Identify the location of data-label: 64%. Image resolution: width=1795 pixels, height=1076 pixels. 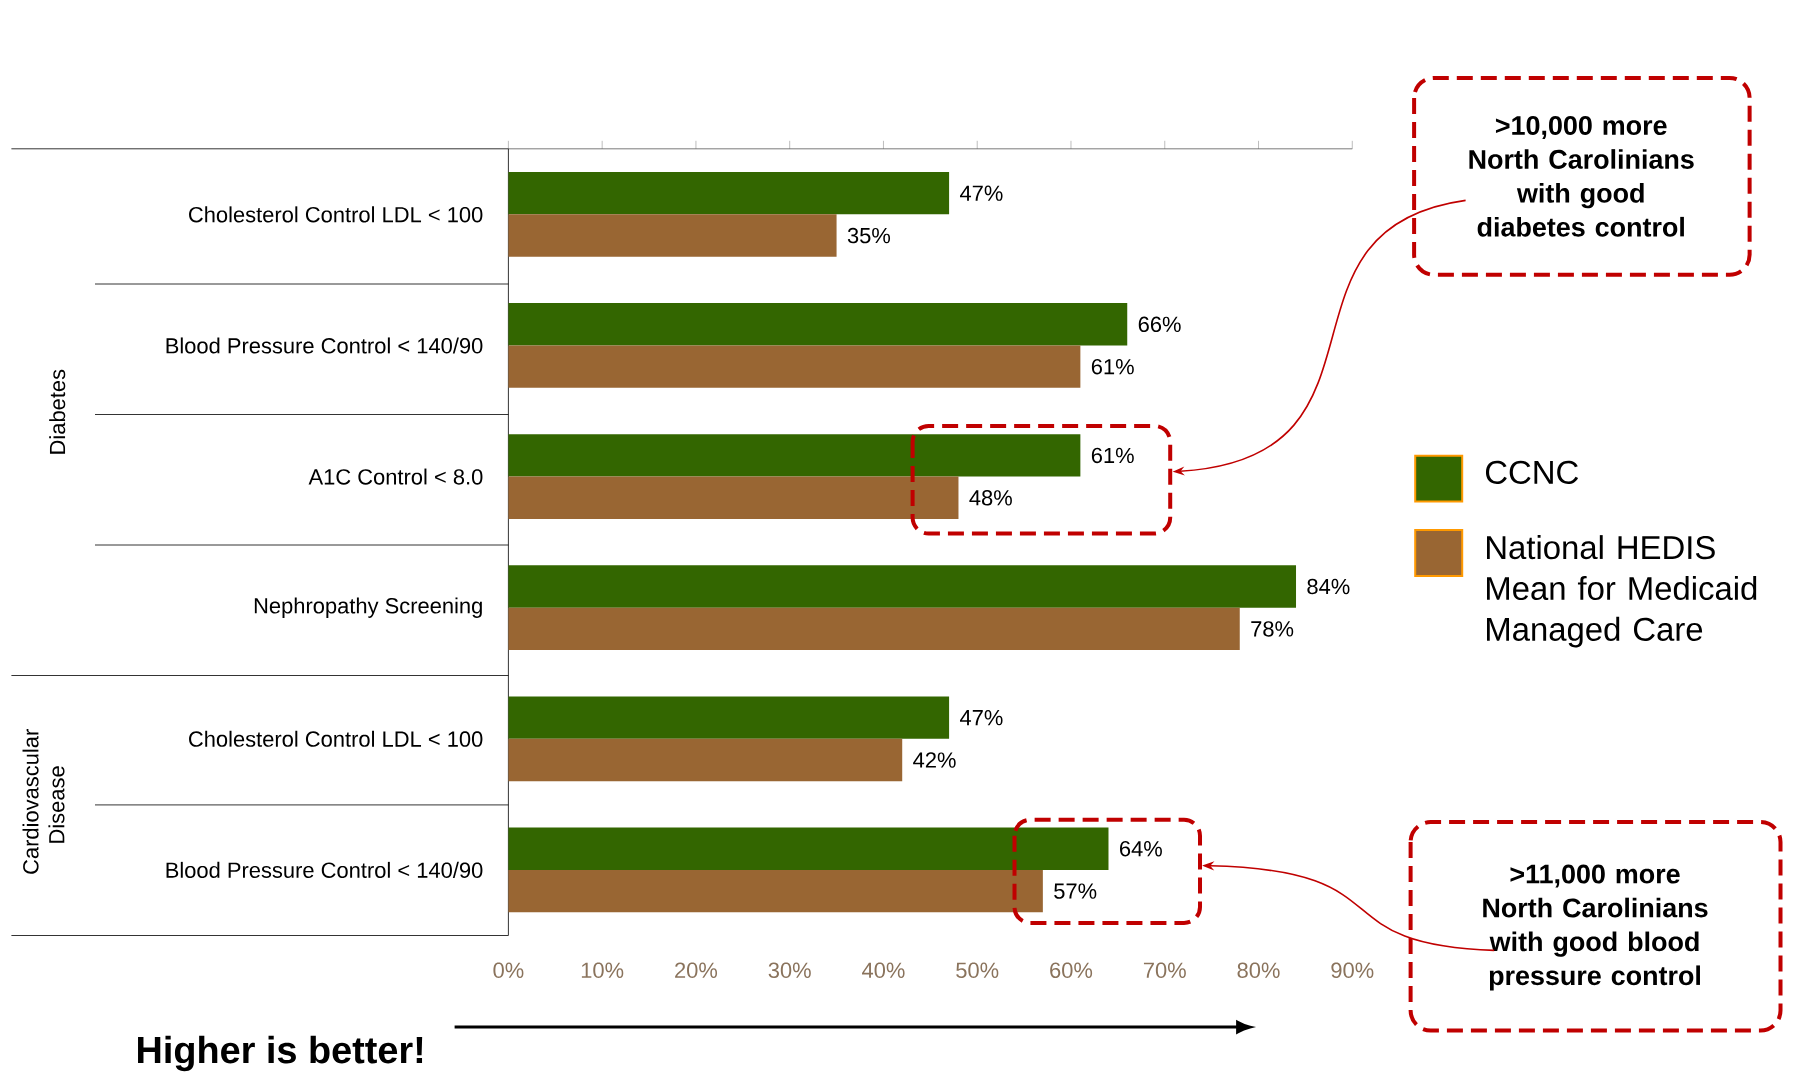
(1141, 848).